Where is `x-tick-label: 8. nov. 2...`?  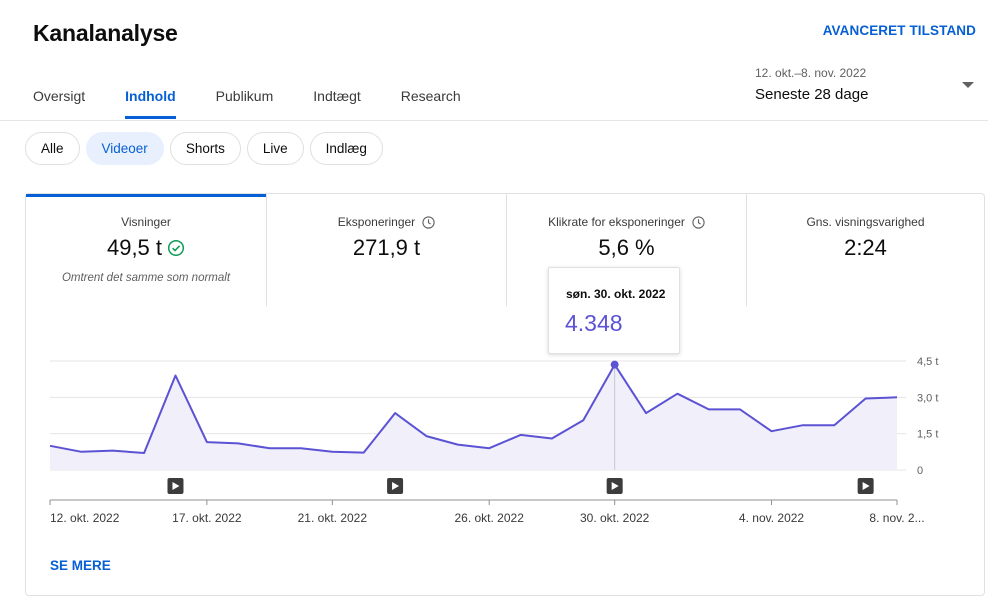 x-tick-label: 8. nov. 2... is located at coordinates (896, 518).